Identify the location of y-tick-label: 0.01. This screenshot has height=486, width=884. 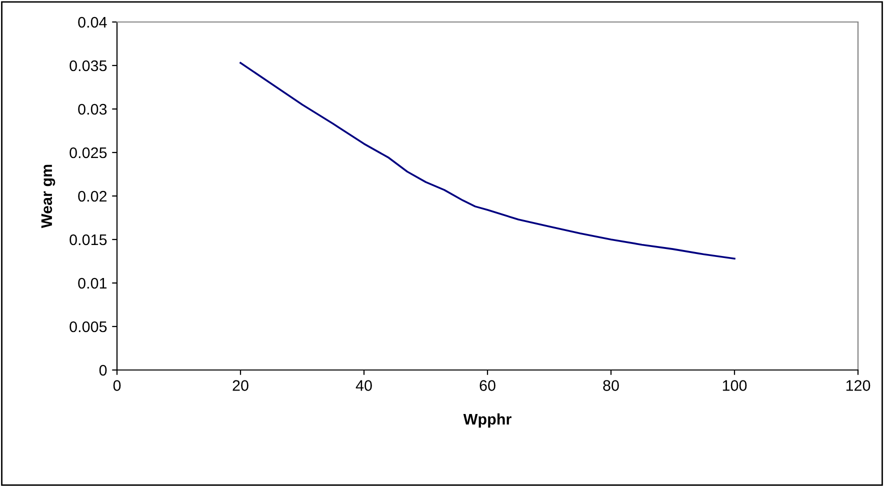
(92, 283).